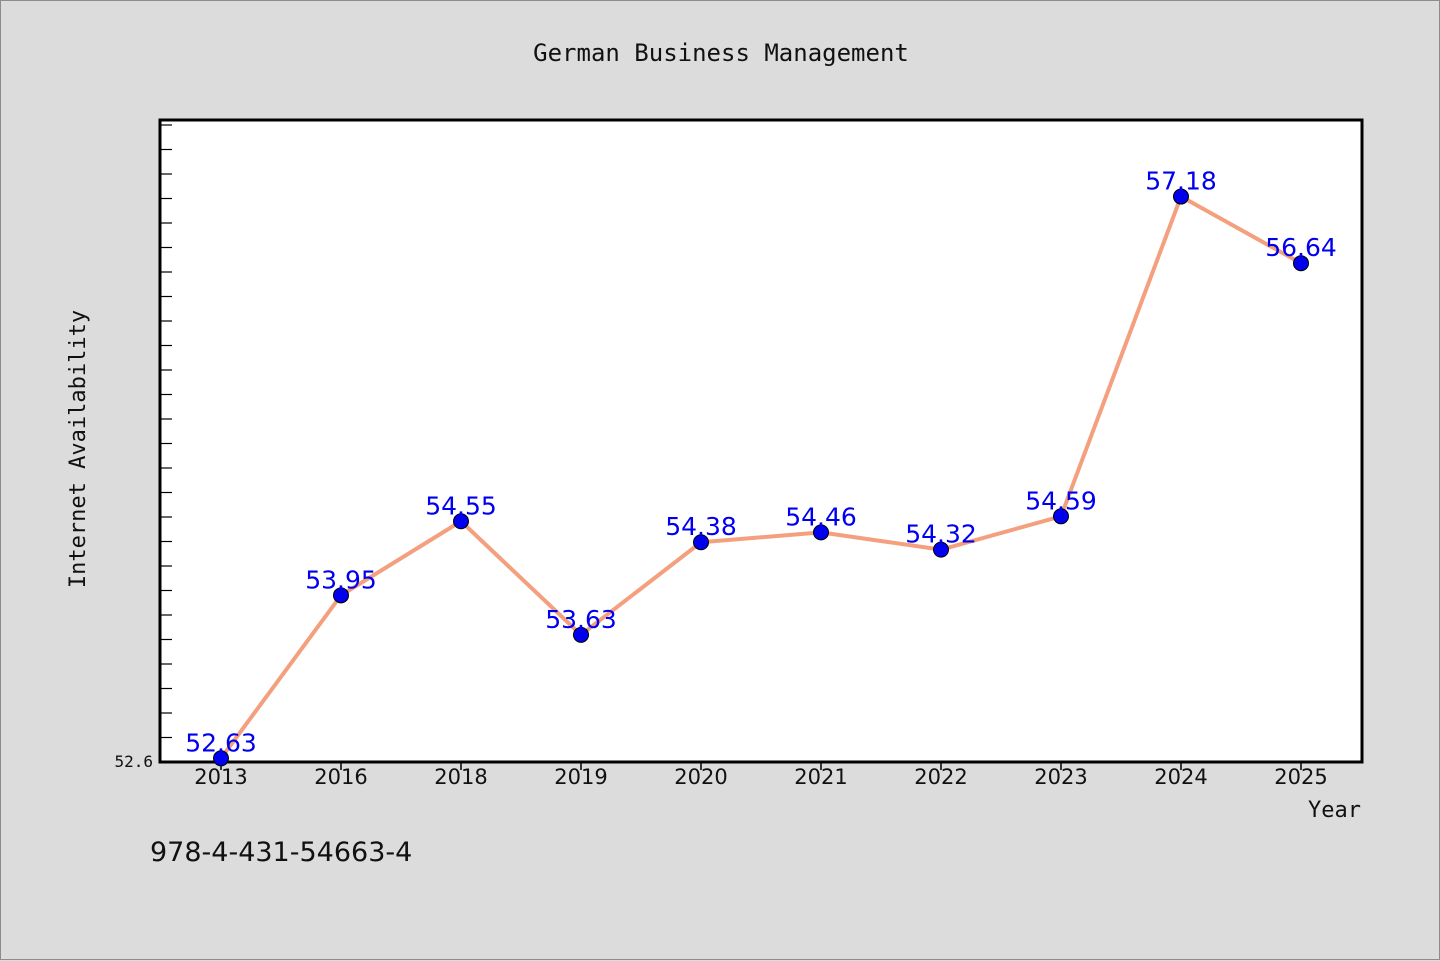  Describe the element at coordinates (580, 777) in the screenshot. I see `x-tick-label: 2019` at that location.